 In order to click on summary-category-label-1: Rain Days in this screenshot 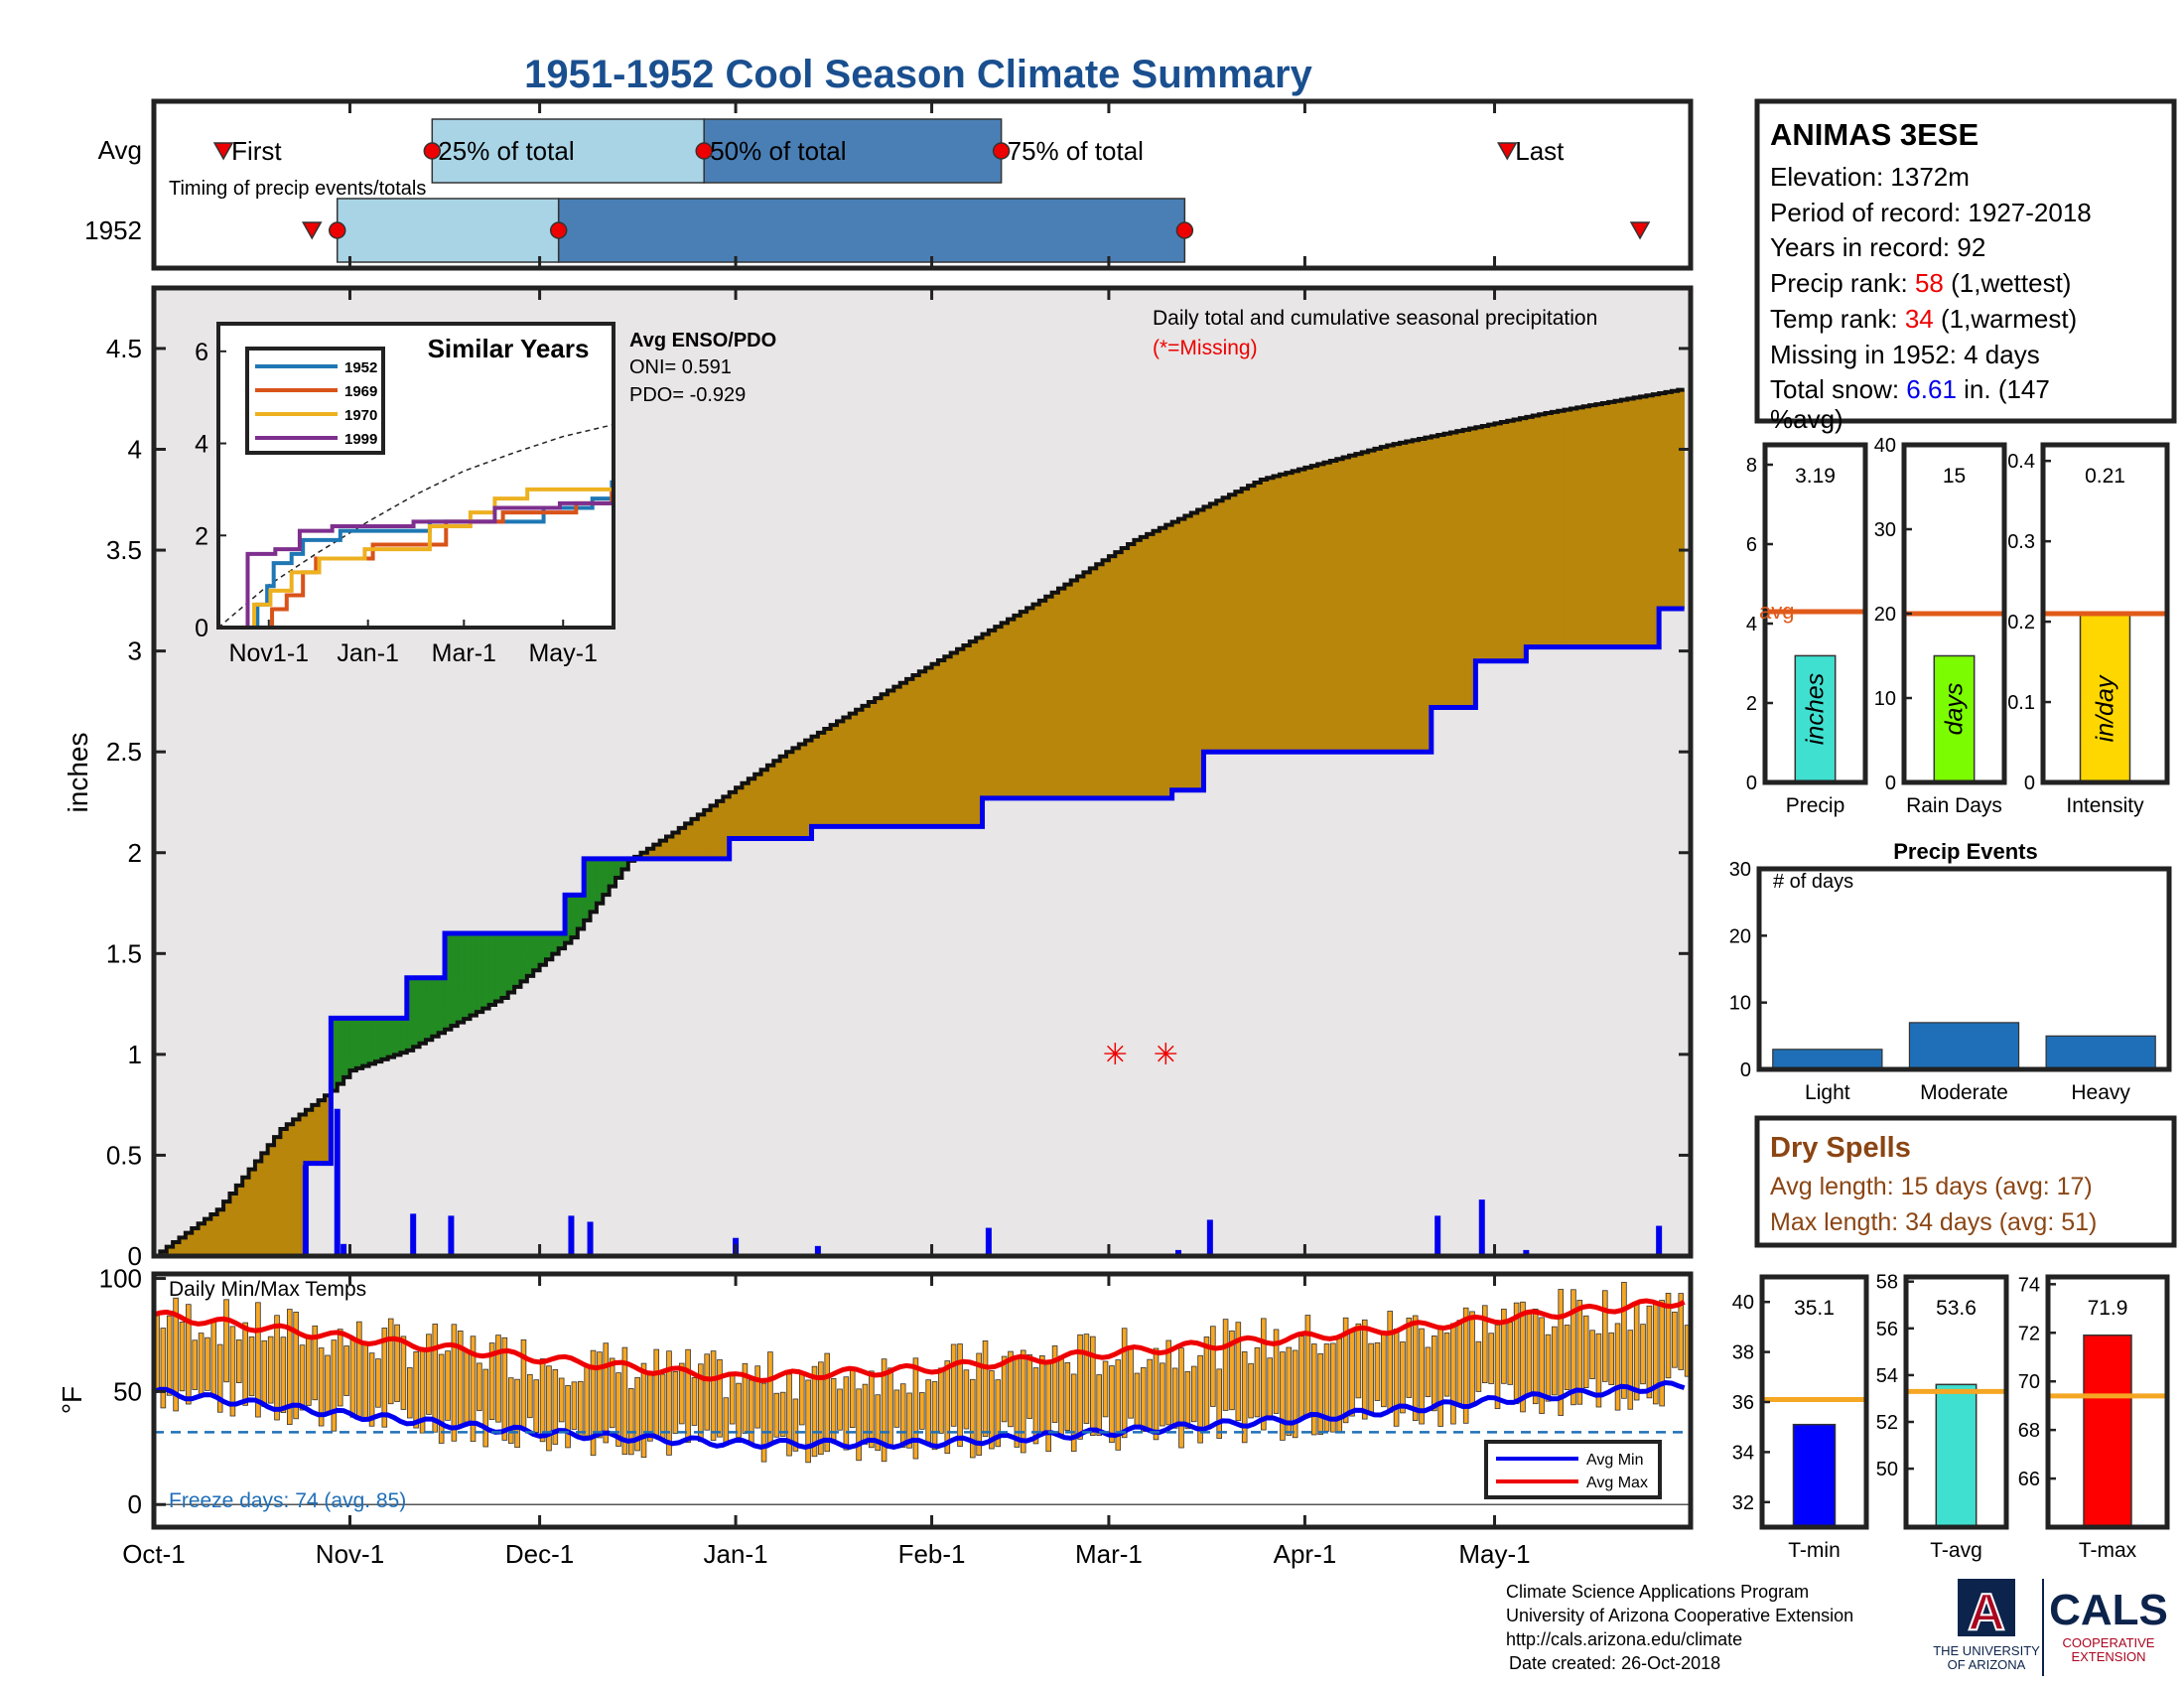, I will do `click(1954, 805)`.